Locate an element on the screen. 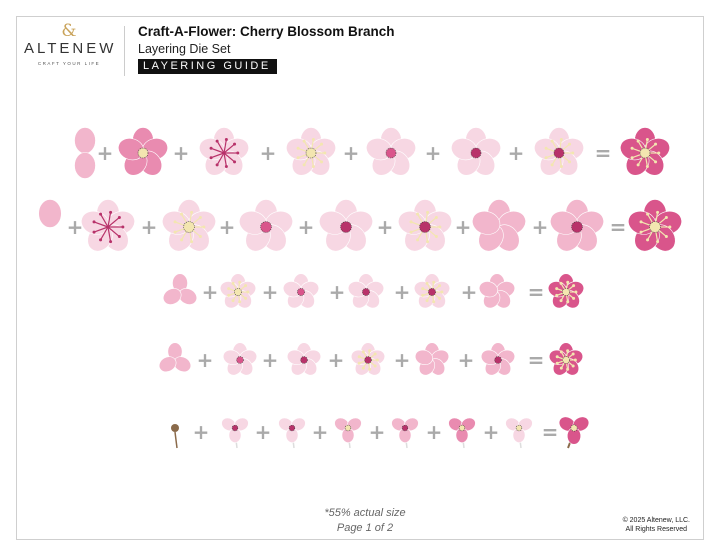 This screenshot has height=556, width=720. ampersand-logo-icon: & is located at coordinates (69, 31).